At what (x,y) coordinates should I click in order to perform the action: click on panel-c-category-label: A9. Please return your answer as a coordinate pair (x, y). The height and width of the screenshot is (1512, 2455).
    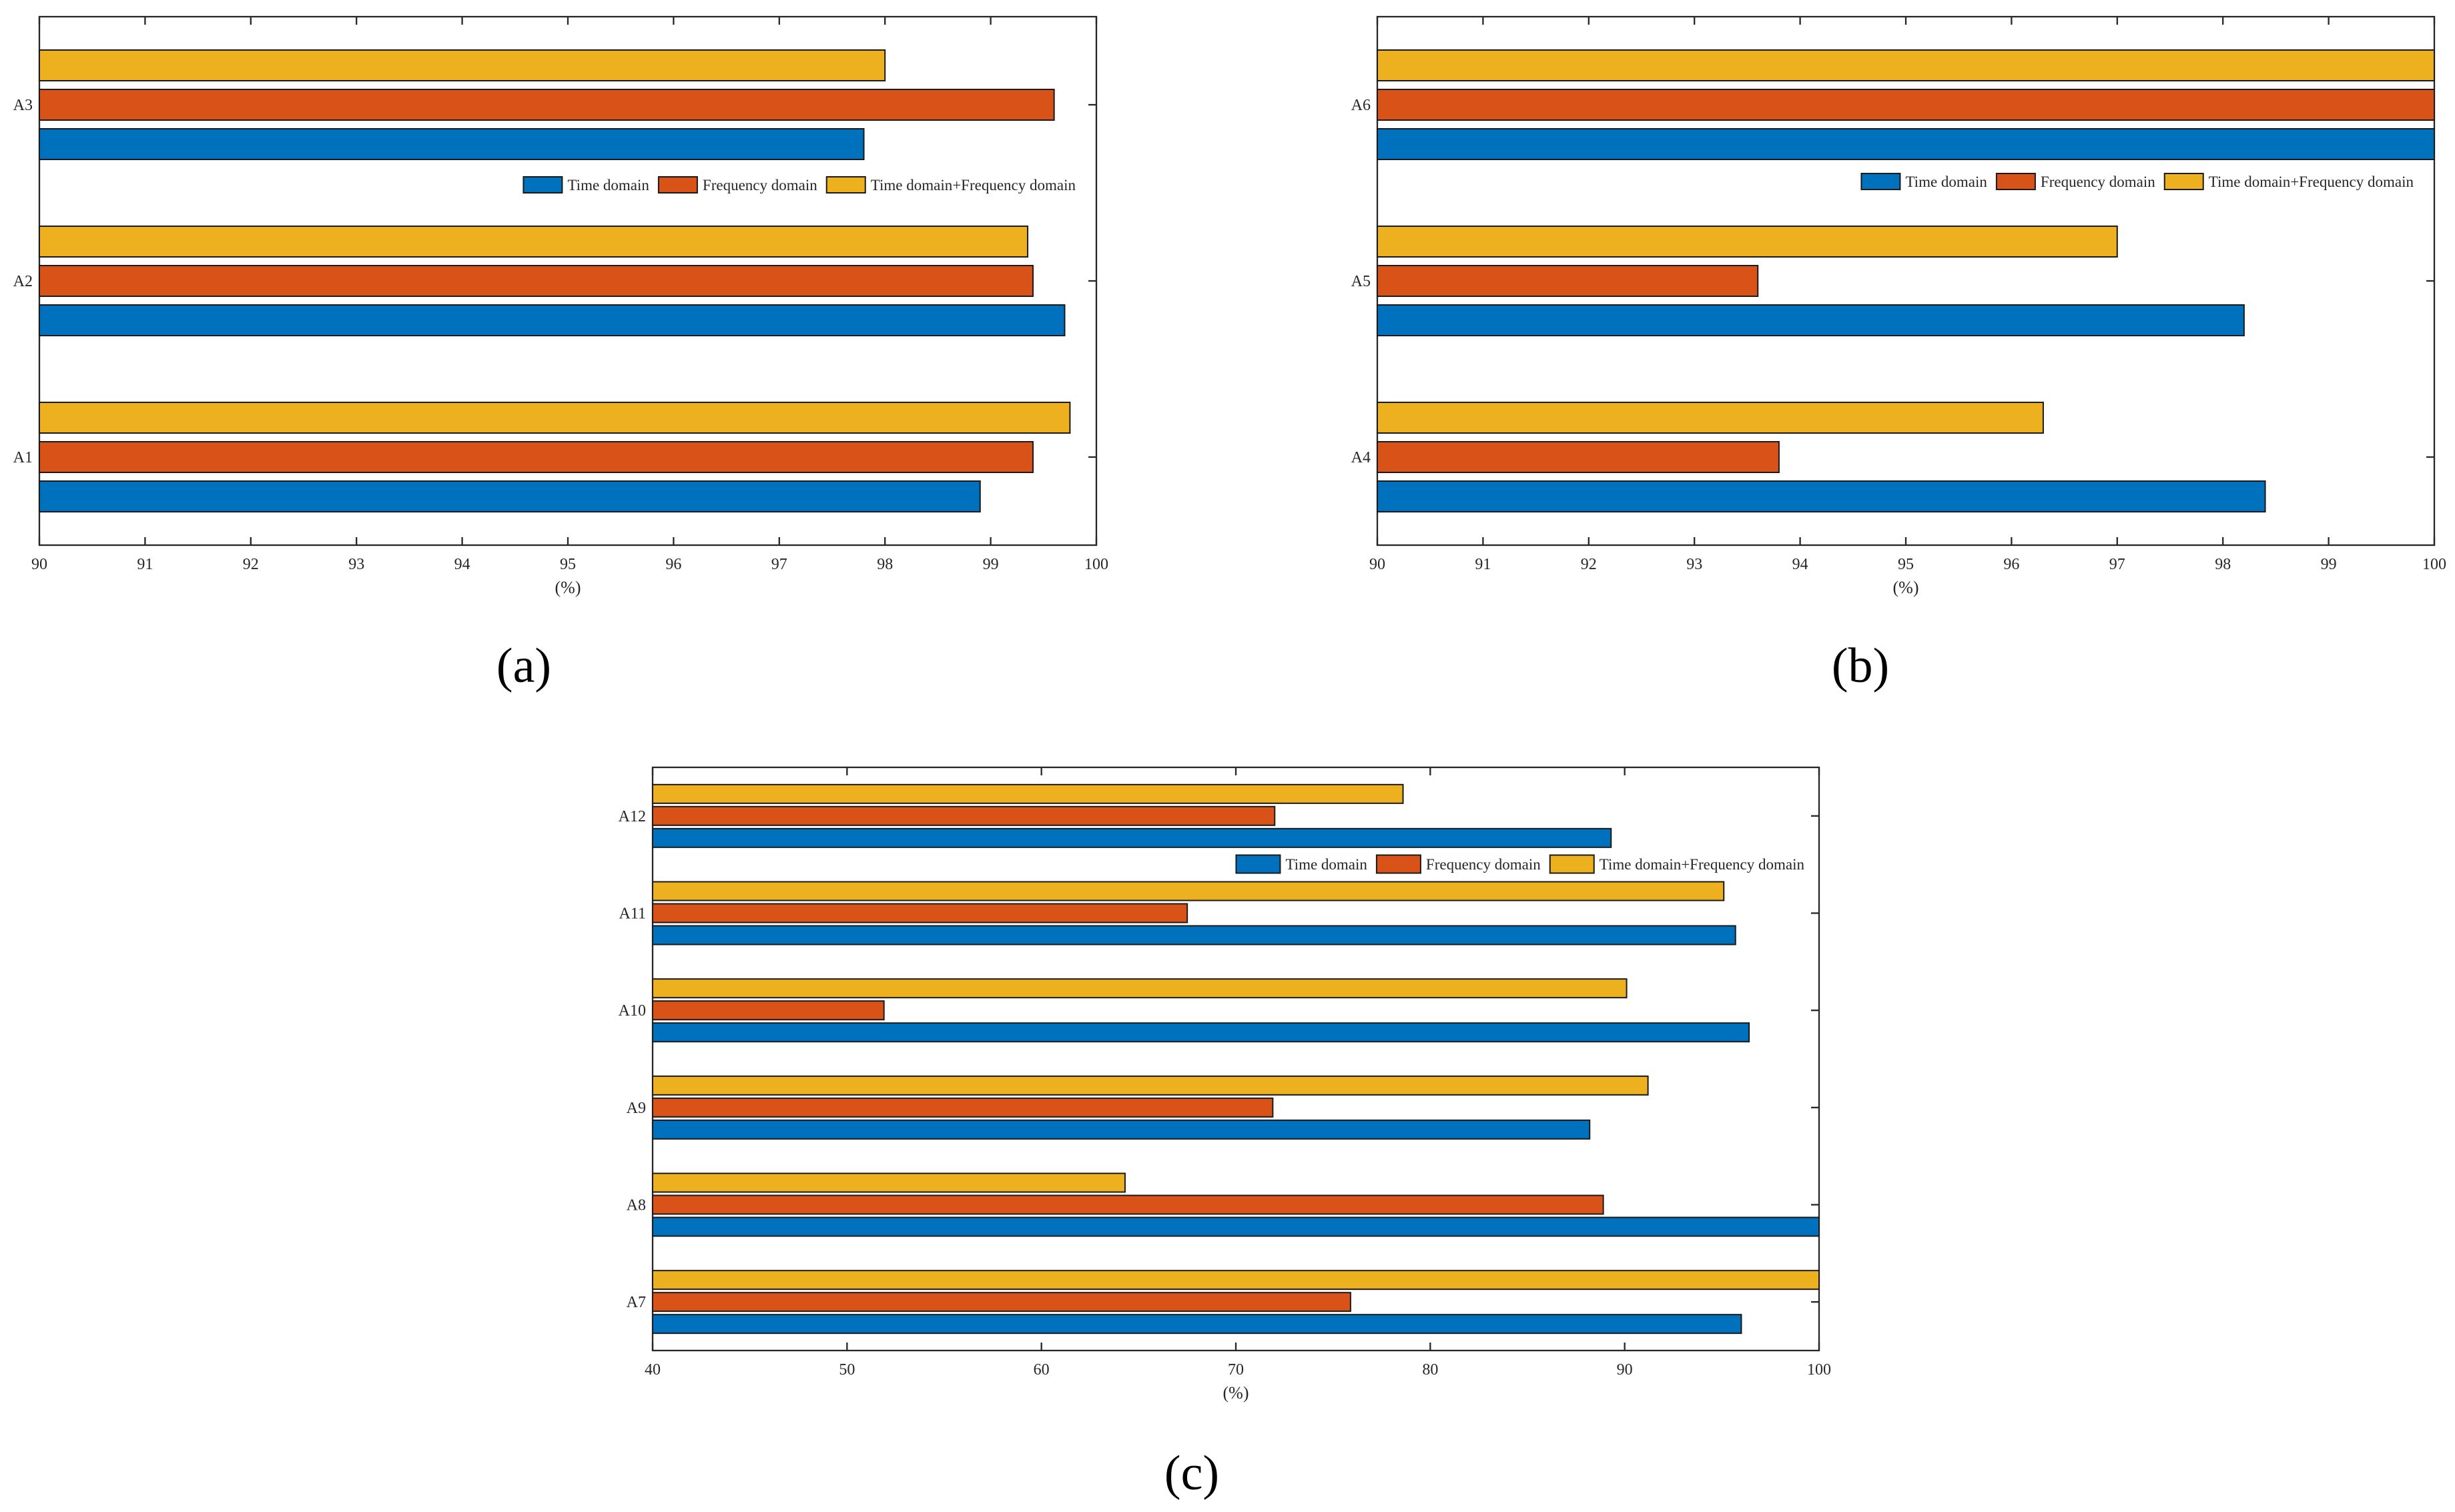
    Looking at the image, I should click on (636, 1108).